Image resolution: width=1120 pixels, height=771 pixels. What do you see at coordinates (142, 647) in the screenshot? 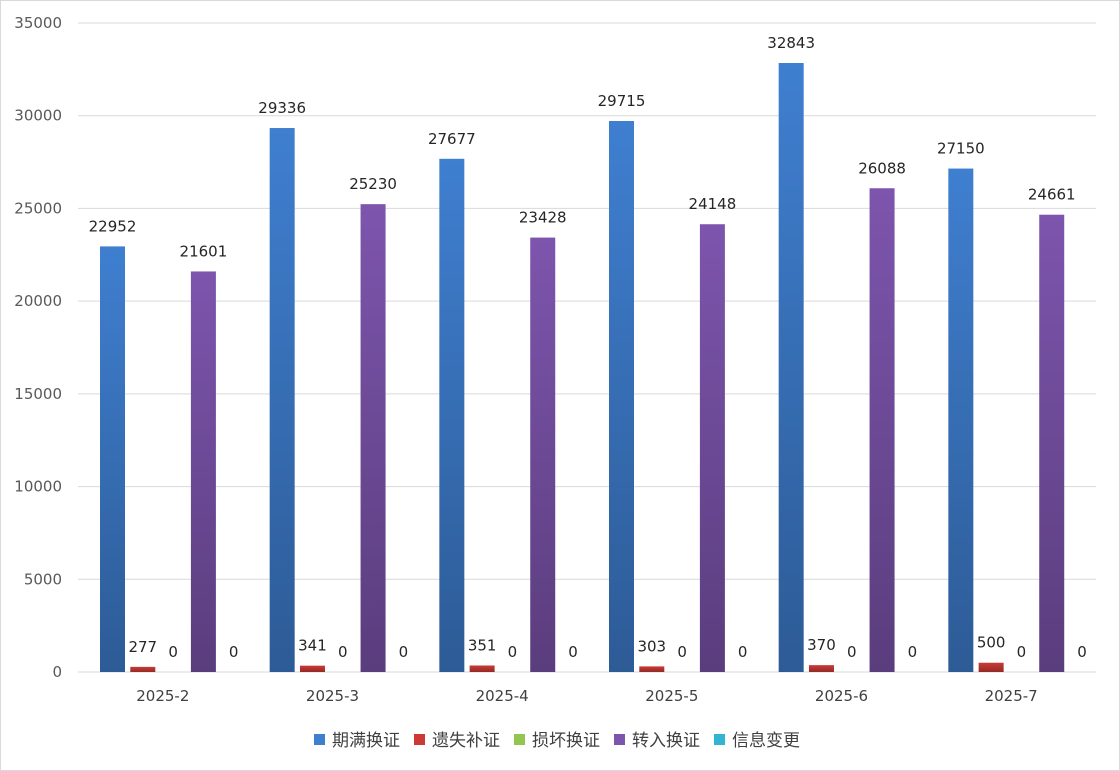
I see `data-label: 277` at bounding box center [142, 647].